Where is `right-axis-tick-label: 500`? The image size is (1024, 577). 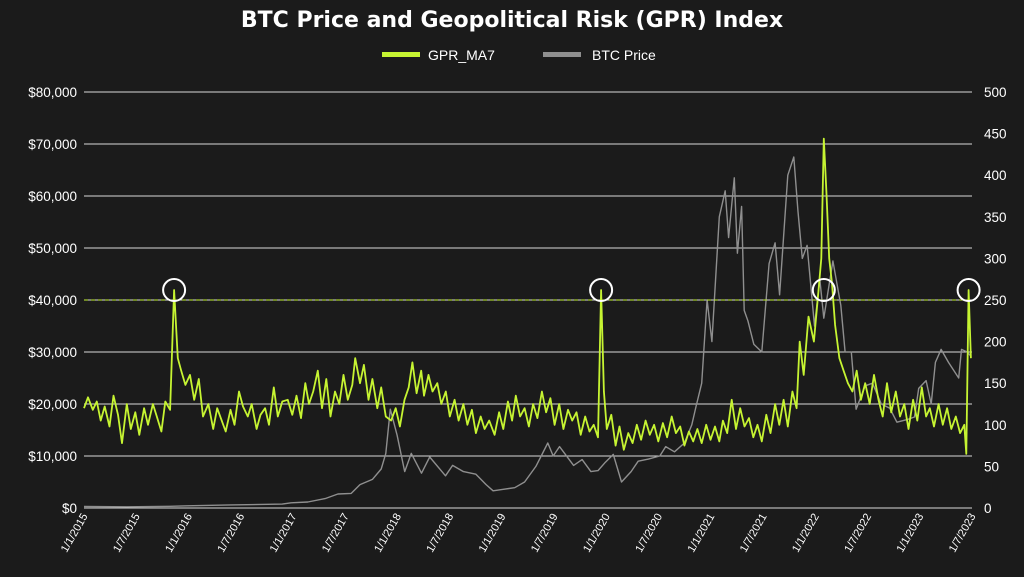 right-axis-tick-label: 500 is located at coordinates (995, 92).